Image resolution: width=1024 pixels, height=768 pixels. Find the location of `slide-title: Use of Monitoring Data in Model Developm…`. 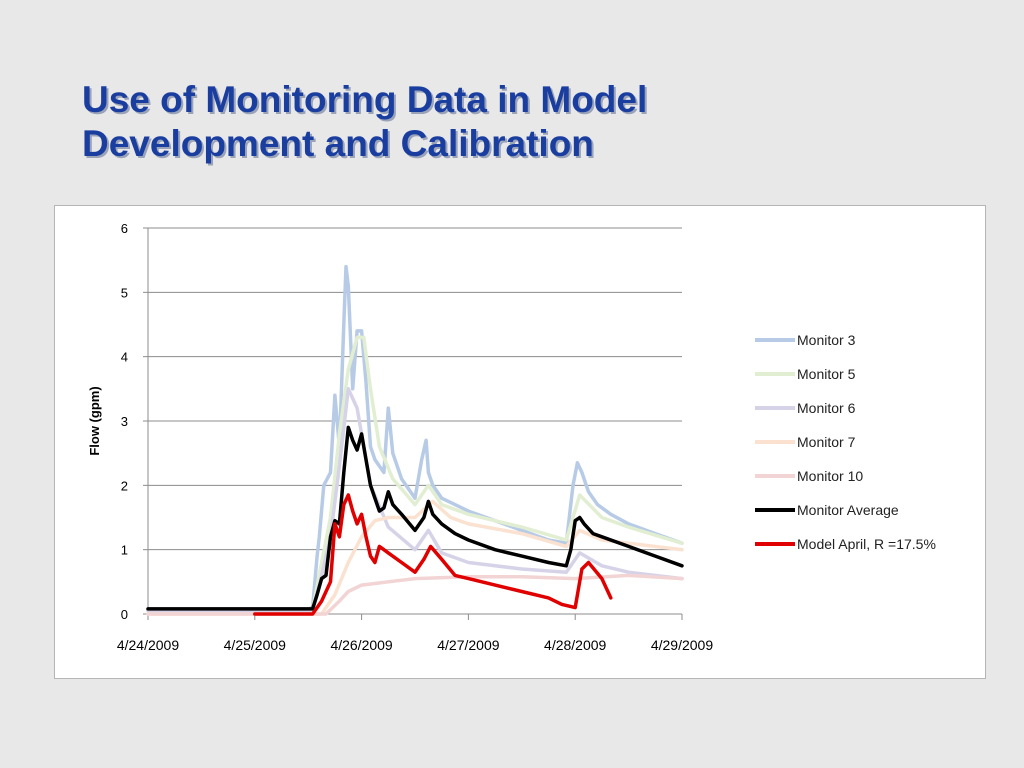

slide-title: Use of Monitoring Data in Model Developm… is located at coordinates (512, 122).